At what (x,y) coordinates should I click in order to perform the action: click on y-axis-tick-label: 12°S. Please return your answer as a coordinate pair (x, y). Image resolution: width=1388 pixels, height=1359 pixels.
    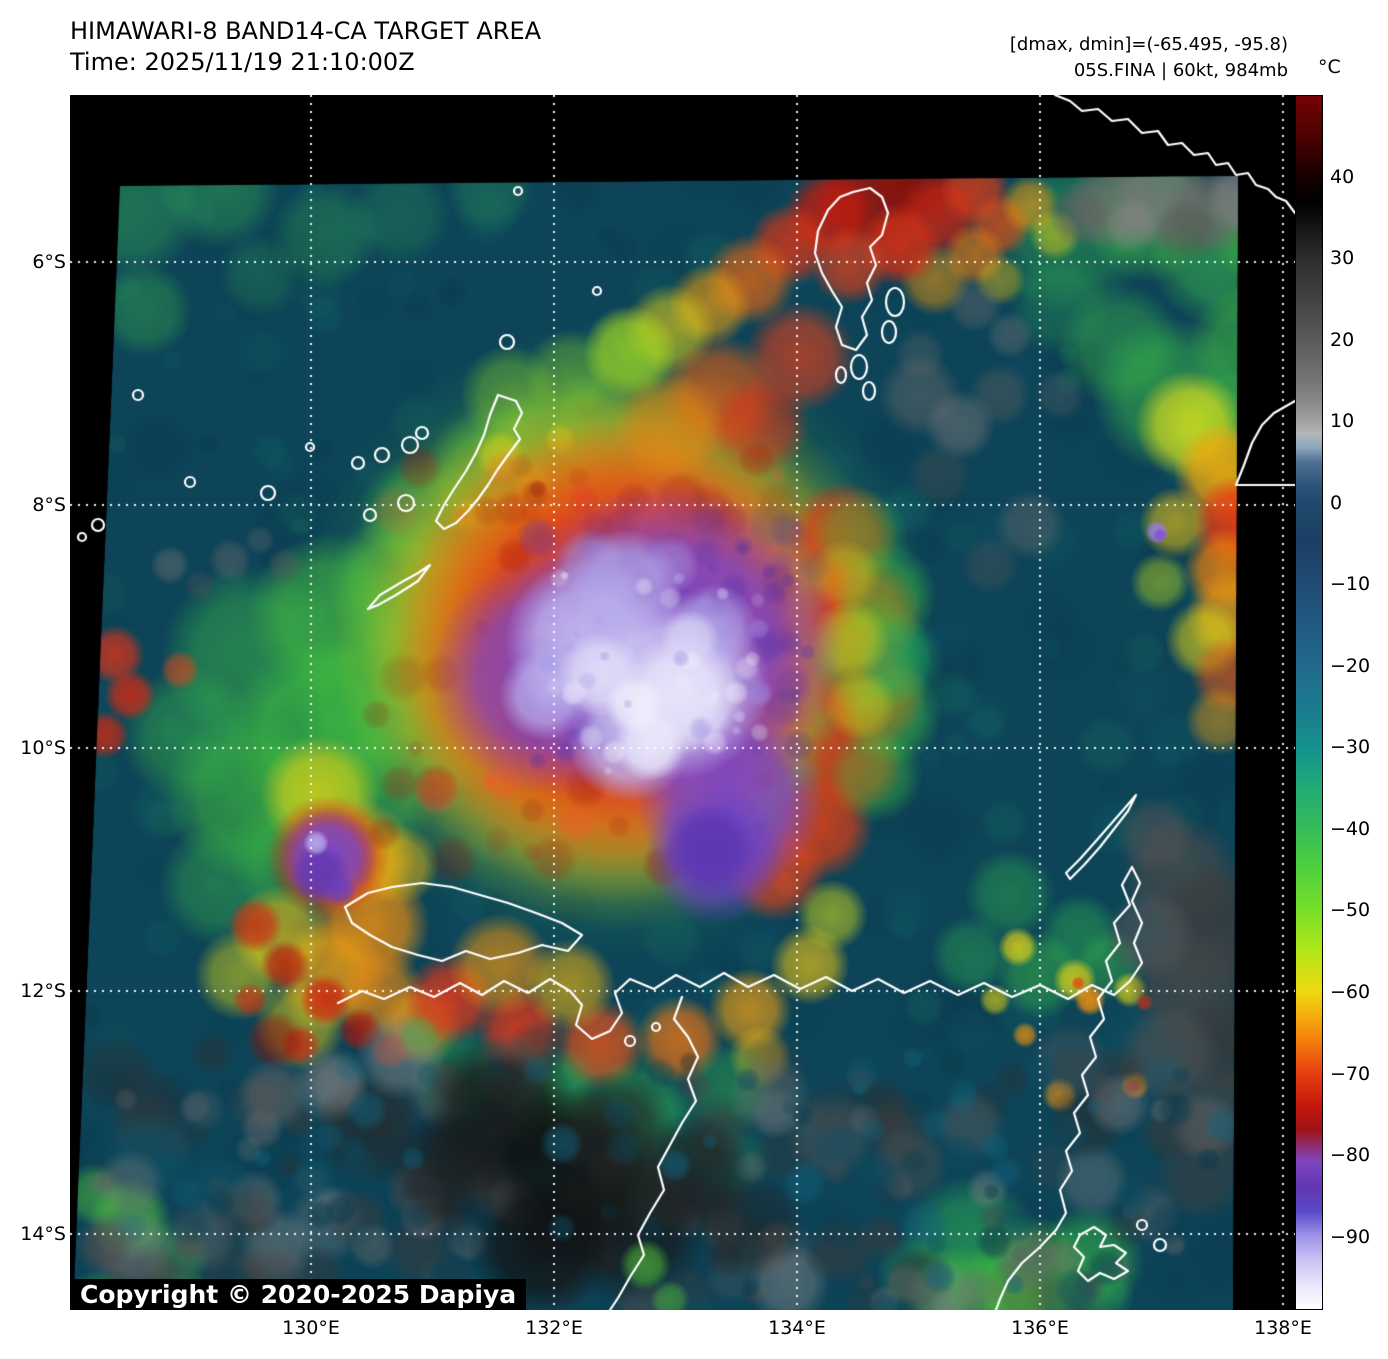
    Looking at the image, I should click on (43, 991).